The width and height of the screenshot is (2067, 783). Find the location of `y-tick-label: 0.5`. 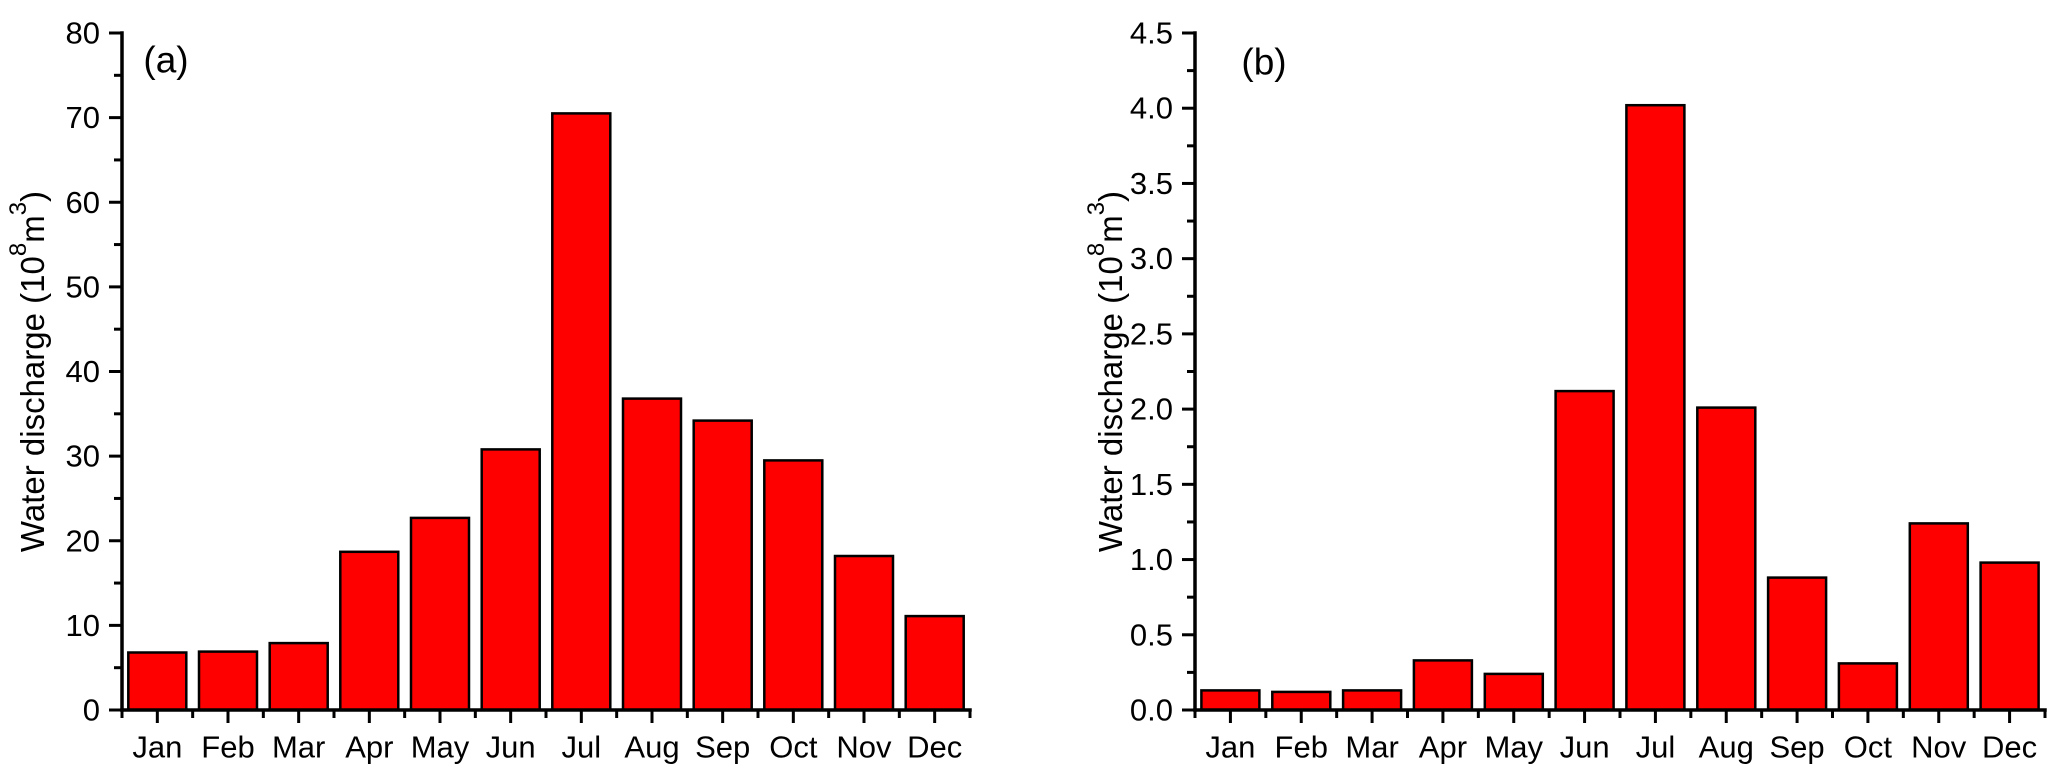

y-tick-label: 0.5 is located at coordinates (1151, 634).